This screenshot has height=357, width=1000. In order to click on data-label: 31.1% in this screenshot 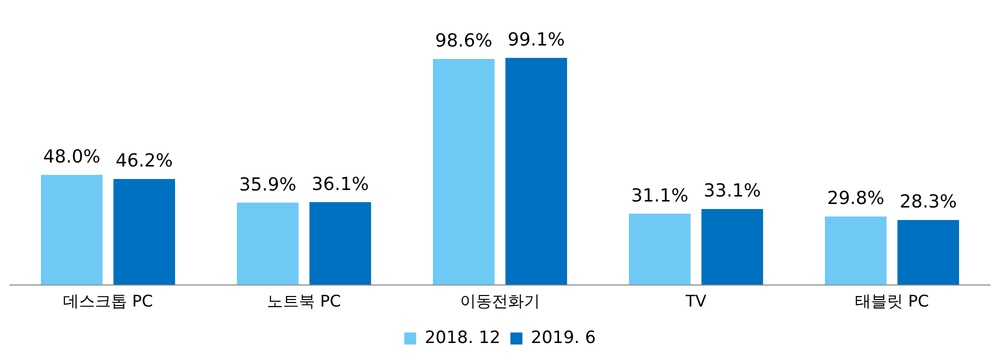, I will do `click(659, 195)`.